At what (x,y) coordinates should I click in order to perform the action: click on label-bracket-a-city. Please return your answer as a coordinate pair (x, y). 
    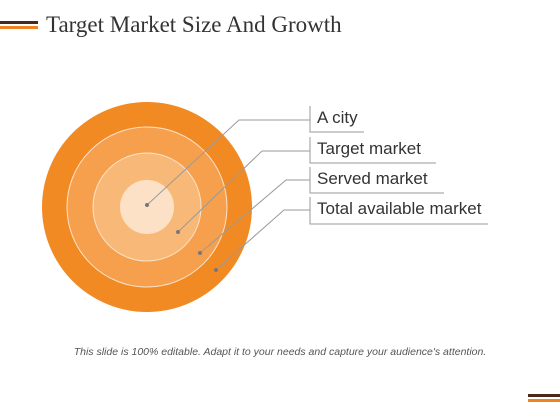
    Looking at the image, I should click on (336, 119).